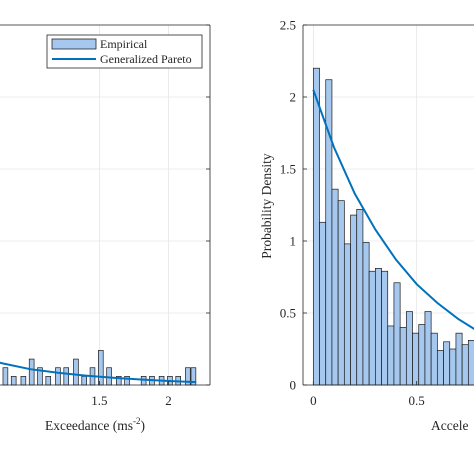  Describe the element at coordinates (146, 59) in the screenshot. I see `legend-label-fit: Generalized Pareto` at that location.